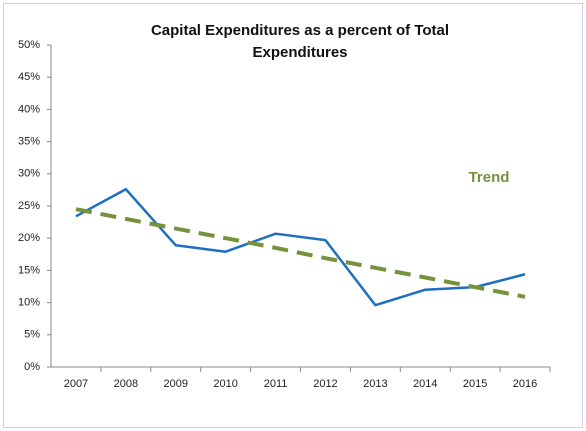  I want to click on x-tick-label: 2007, so click(76, 384).